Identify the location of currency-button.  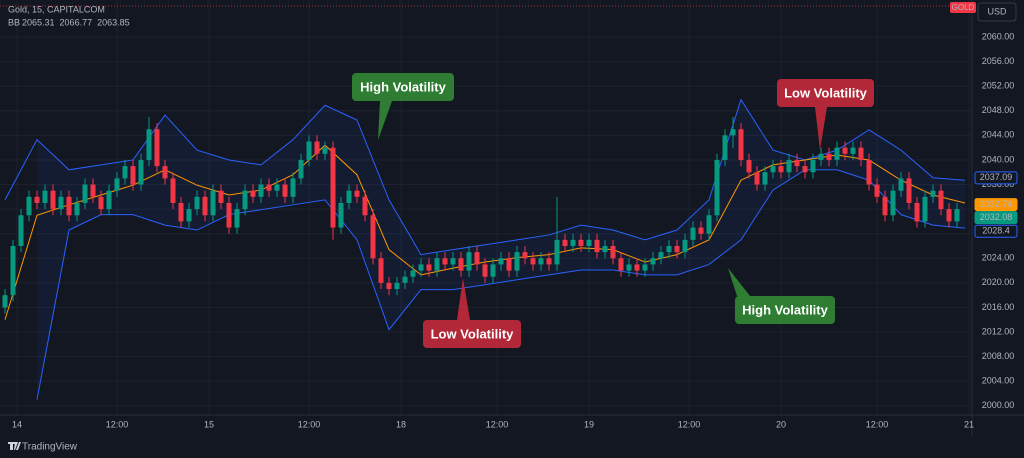
(997, 12).